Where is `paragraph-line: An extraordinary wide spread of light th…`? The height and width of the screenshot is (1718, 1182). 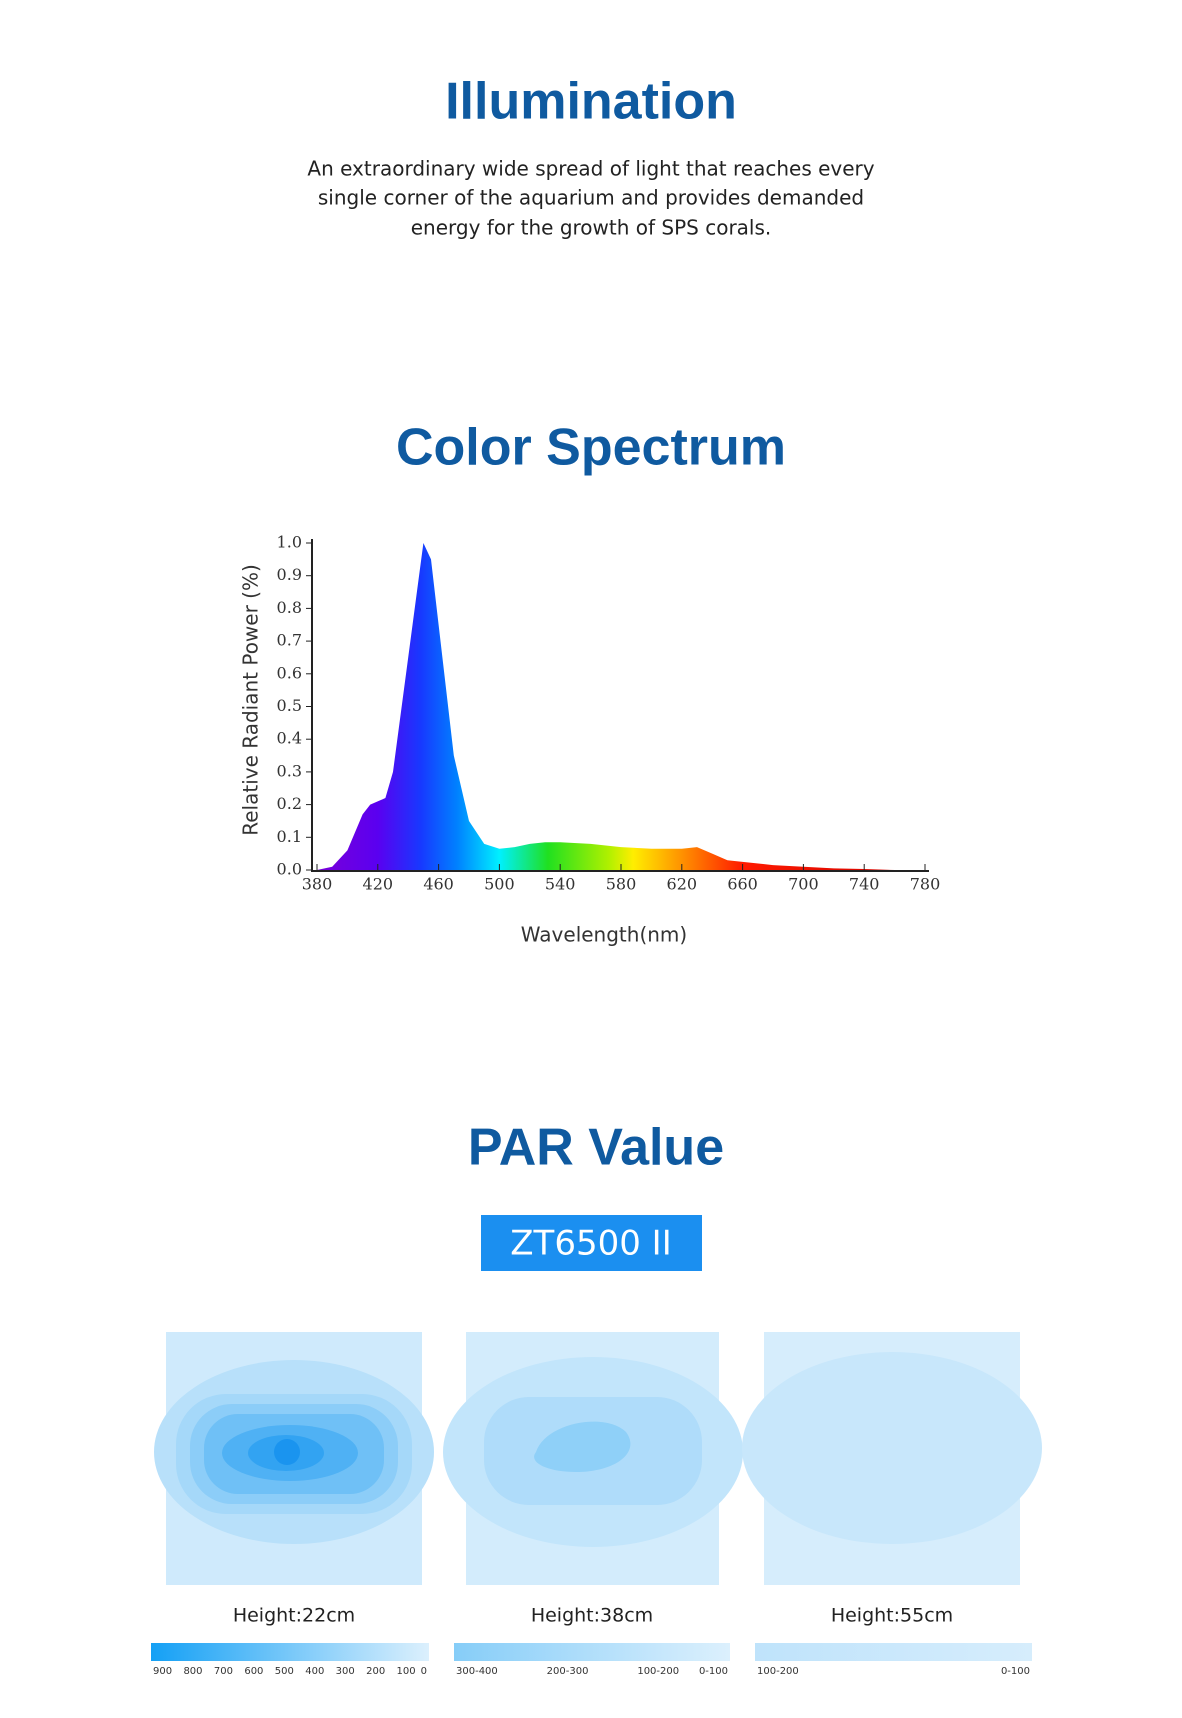 paragraph-line: An extraordinary wide spread of light th… is located at coordinates (590, 169).